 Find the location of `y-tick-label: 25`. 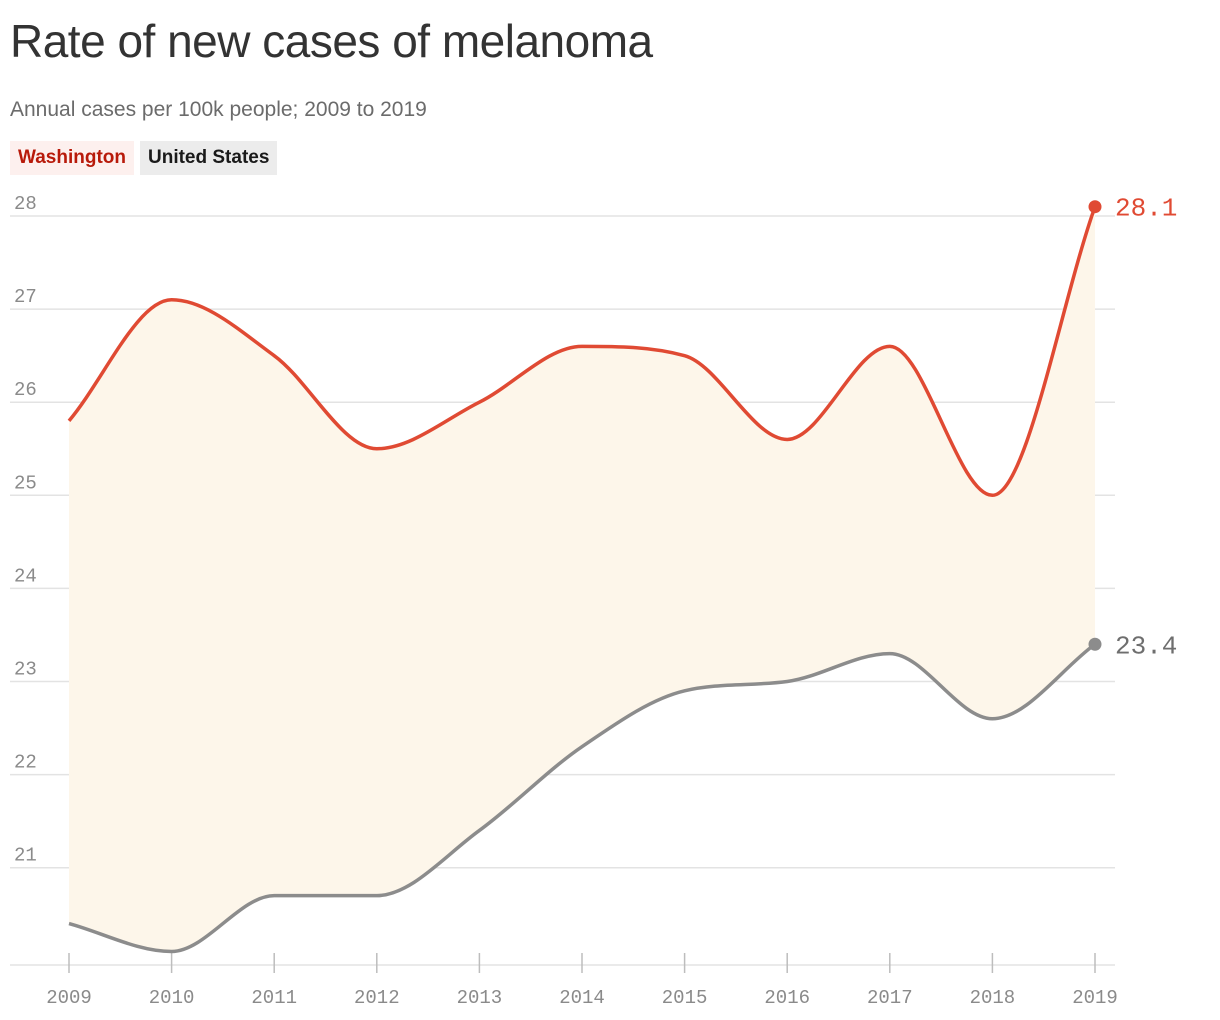

y-tick-label: 25 is located at coordinates (25, 483).